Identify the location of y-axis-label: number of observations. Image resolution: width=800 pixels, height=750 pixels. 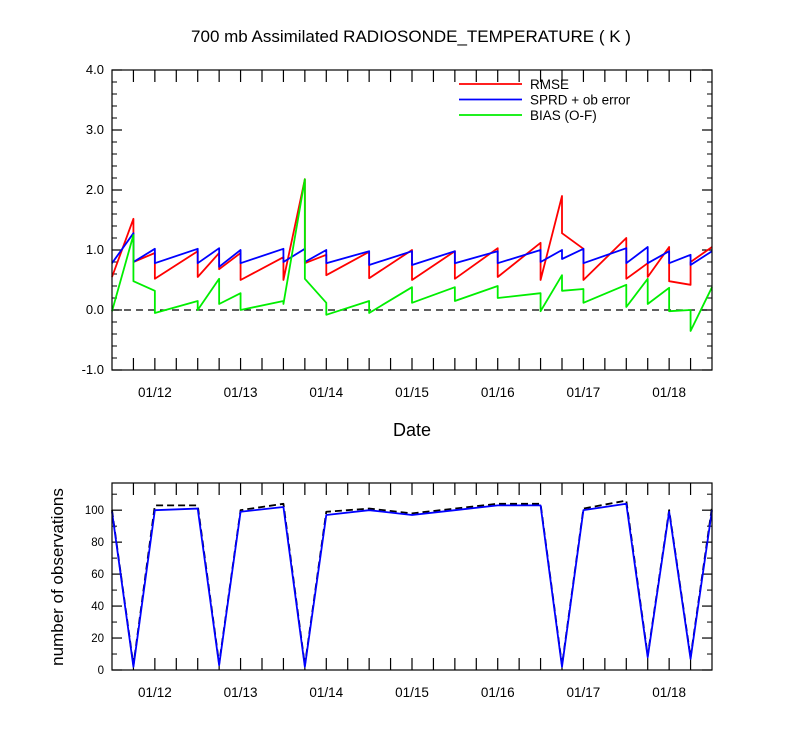
(57, 577).